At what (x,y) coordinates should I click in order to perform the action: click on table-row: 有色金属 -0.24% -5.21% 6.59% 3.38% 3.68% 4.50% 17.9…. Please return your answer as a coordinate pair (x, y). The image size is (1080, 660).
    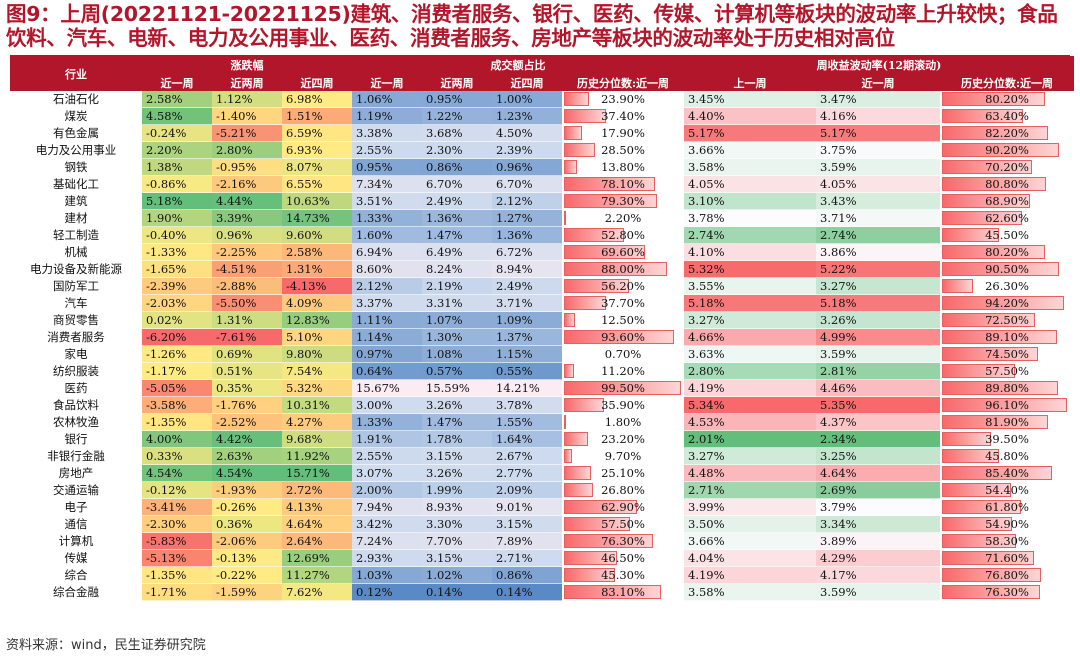
    Looking at the image, I should click on (542, 133).